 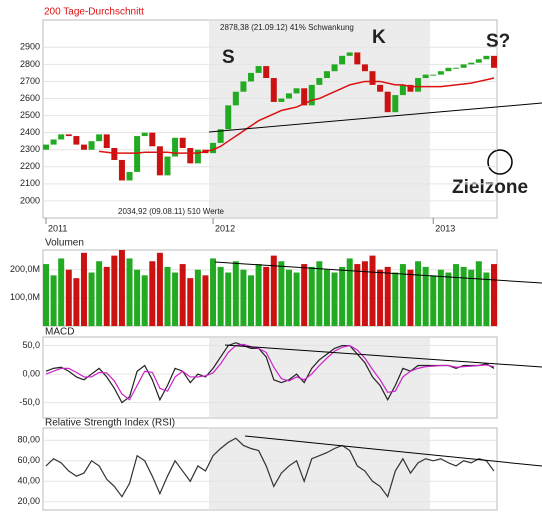 I want to click on y-tick-label: 100,0M, so click(x=25, y=297).